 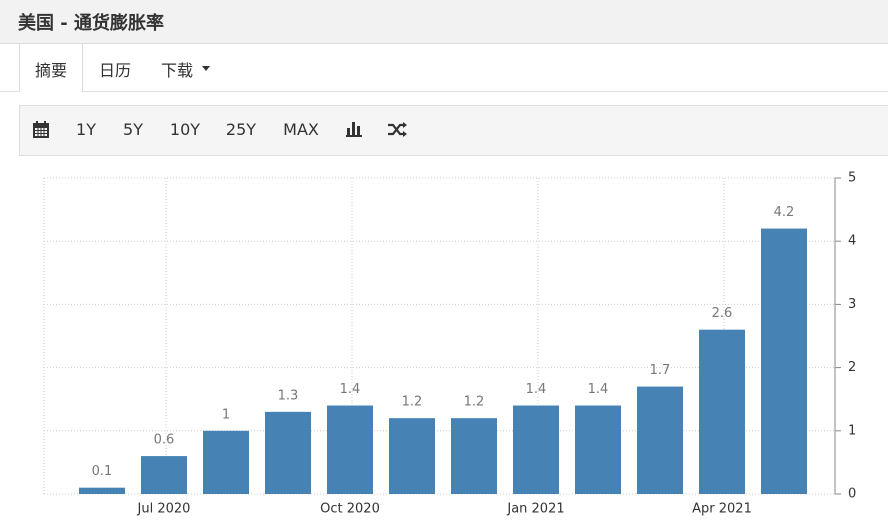 What do you see at coordinates (102, 471) in the screenshot?
I see `data-label: 0.1` at bounding box center [102, 471].